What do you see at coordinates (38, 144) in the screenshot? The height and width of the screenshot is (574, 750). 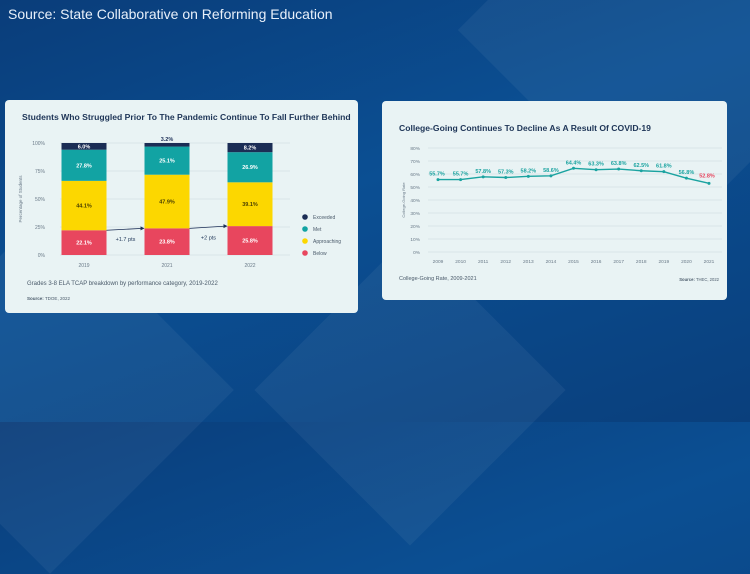 I see `y-tick-label: 100%` at bounding box center [38, 144].